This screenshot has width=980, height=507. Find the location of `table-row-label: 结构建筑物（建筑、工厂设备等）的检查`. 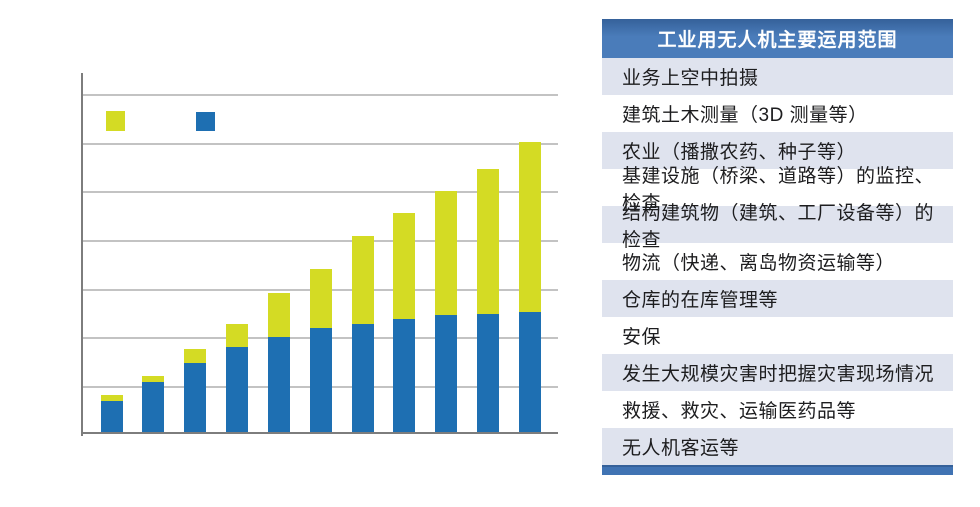

table-row-label: 结构建筑物（建筑、工厂设备等）的检查 is located at coordinates (778, 226).